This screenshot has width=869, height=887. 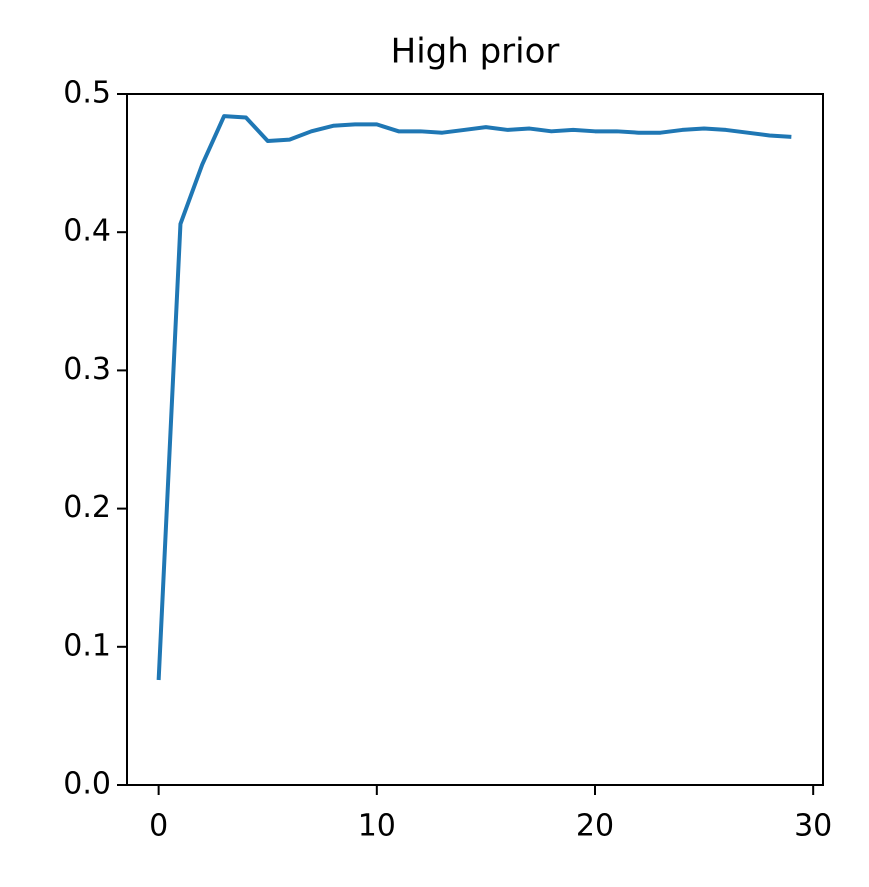 What do you see at coordinates (377, 826) in the screenshot?
I see `x-tick-label: 10` at bounding box center [377, 826].